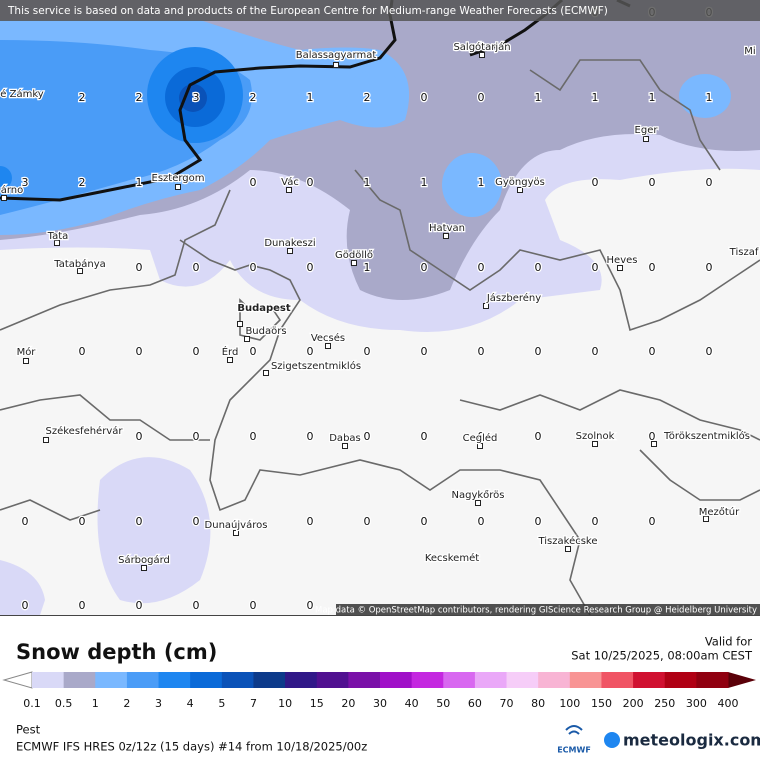  What do you see at coordinates (236, 525) in the screenshot?
I see `city-label: Dunaújváros` at bounding box center [236, 525].